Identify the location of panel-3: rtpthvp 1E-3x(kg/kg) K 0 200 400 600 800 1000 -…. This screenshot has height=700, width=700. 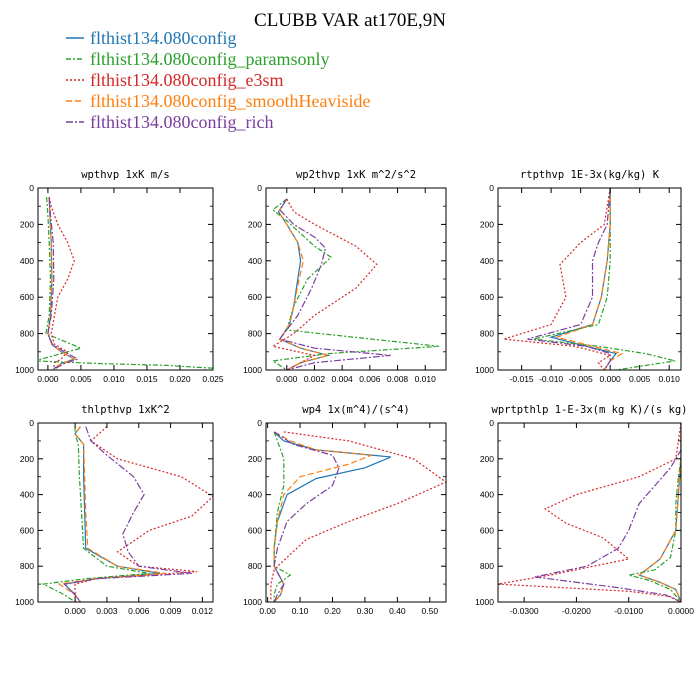
(578, 276).